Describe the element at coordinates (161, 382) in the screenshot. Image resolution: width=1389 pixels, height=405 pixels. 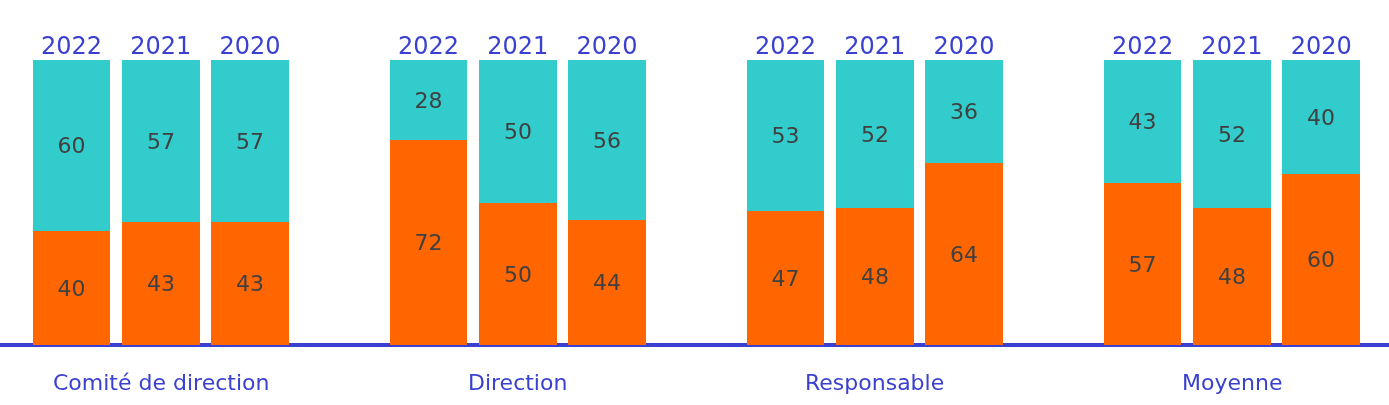
I see `text: Comité de direction` at that location.